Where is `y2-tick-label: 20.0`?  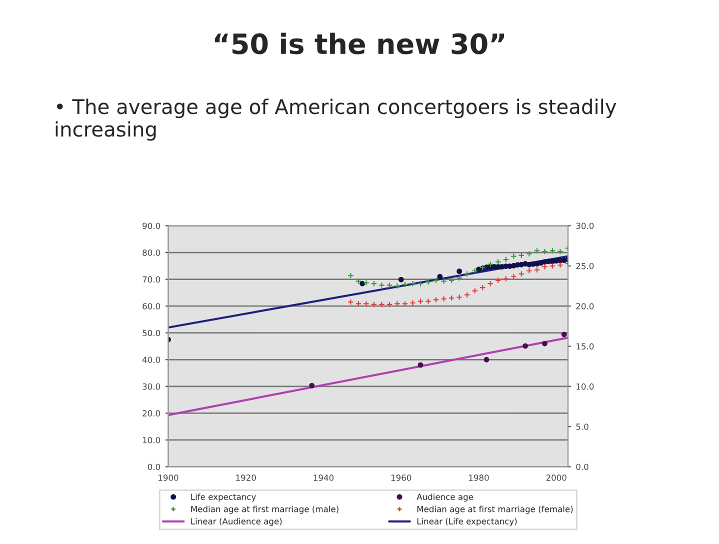
y2-tick-label: 20.0 is located at coordinates (585, 306).